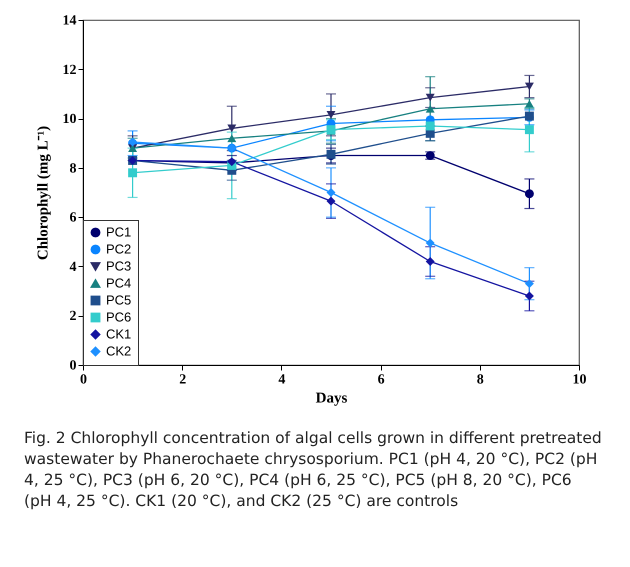  What do you see at coordinates (69, 70) in the screenshot?
I see `y-tick-label: 12` at bounding box center [69, 70].